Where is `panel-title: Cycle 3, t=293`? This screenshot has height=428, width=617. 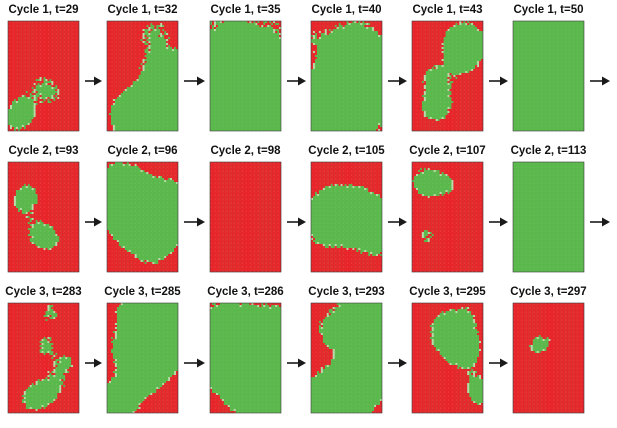 panel-title: Cycle 3, t=293 is located at coordinates (346, 292).